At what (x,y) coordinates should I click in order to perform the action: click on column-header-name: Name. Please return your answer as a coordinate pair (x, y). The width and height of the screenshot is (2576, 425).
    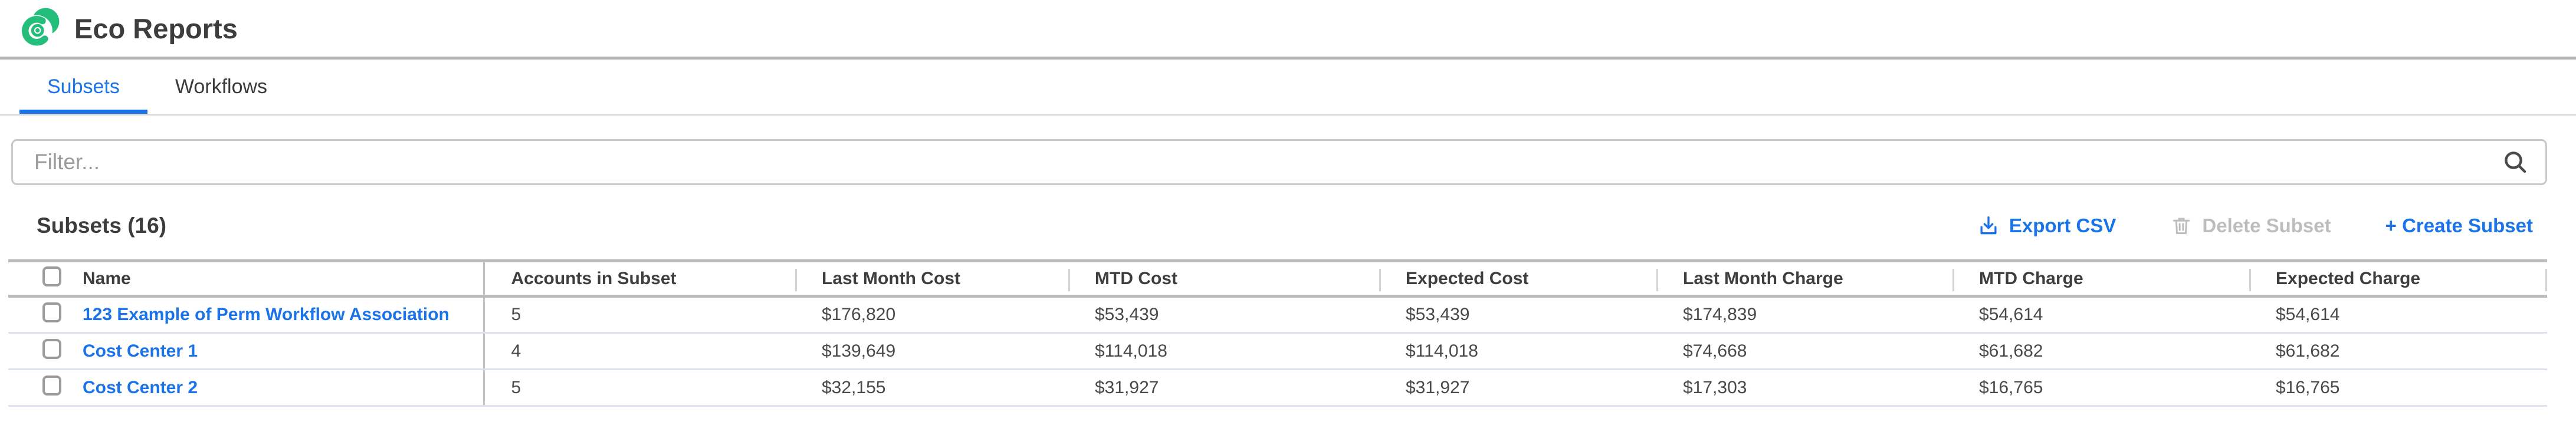
    Looking at the image, I should click on (270, 278).